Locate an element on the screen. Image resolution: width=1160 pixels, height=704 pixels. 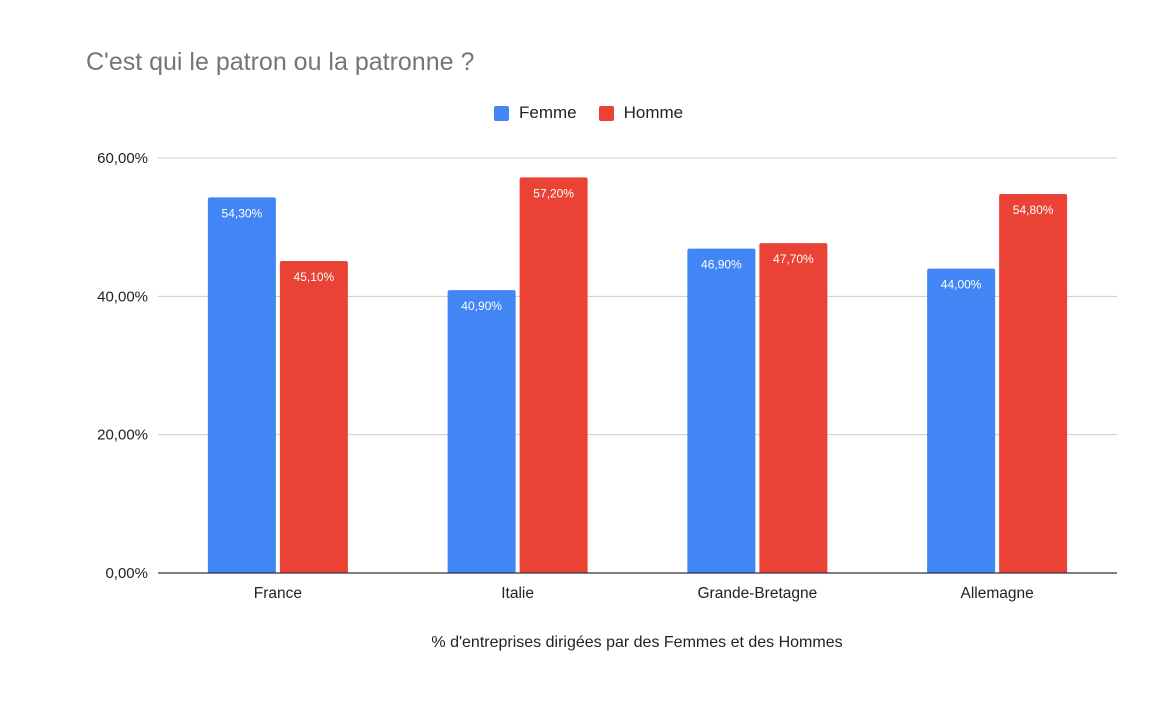
bar-femme-allemagne is located at coordinates (961, 420).